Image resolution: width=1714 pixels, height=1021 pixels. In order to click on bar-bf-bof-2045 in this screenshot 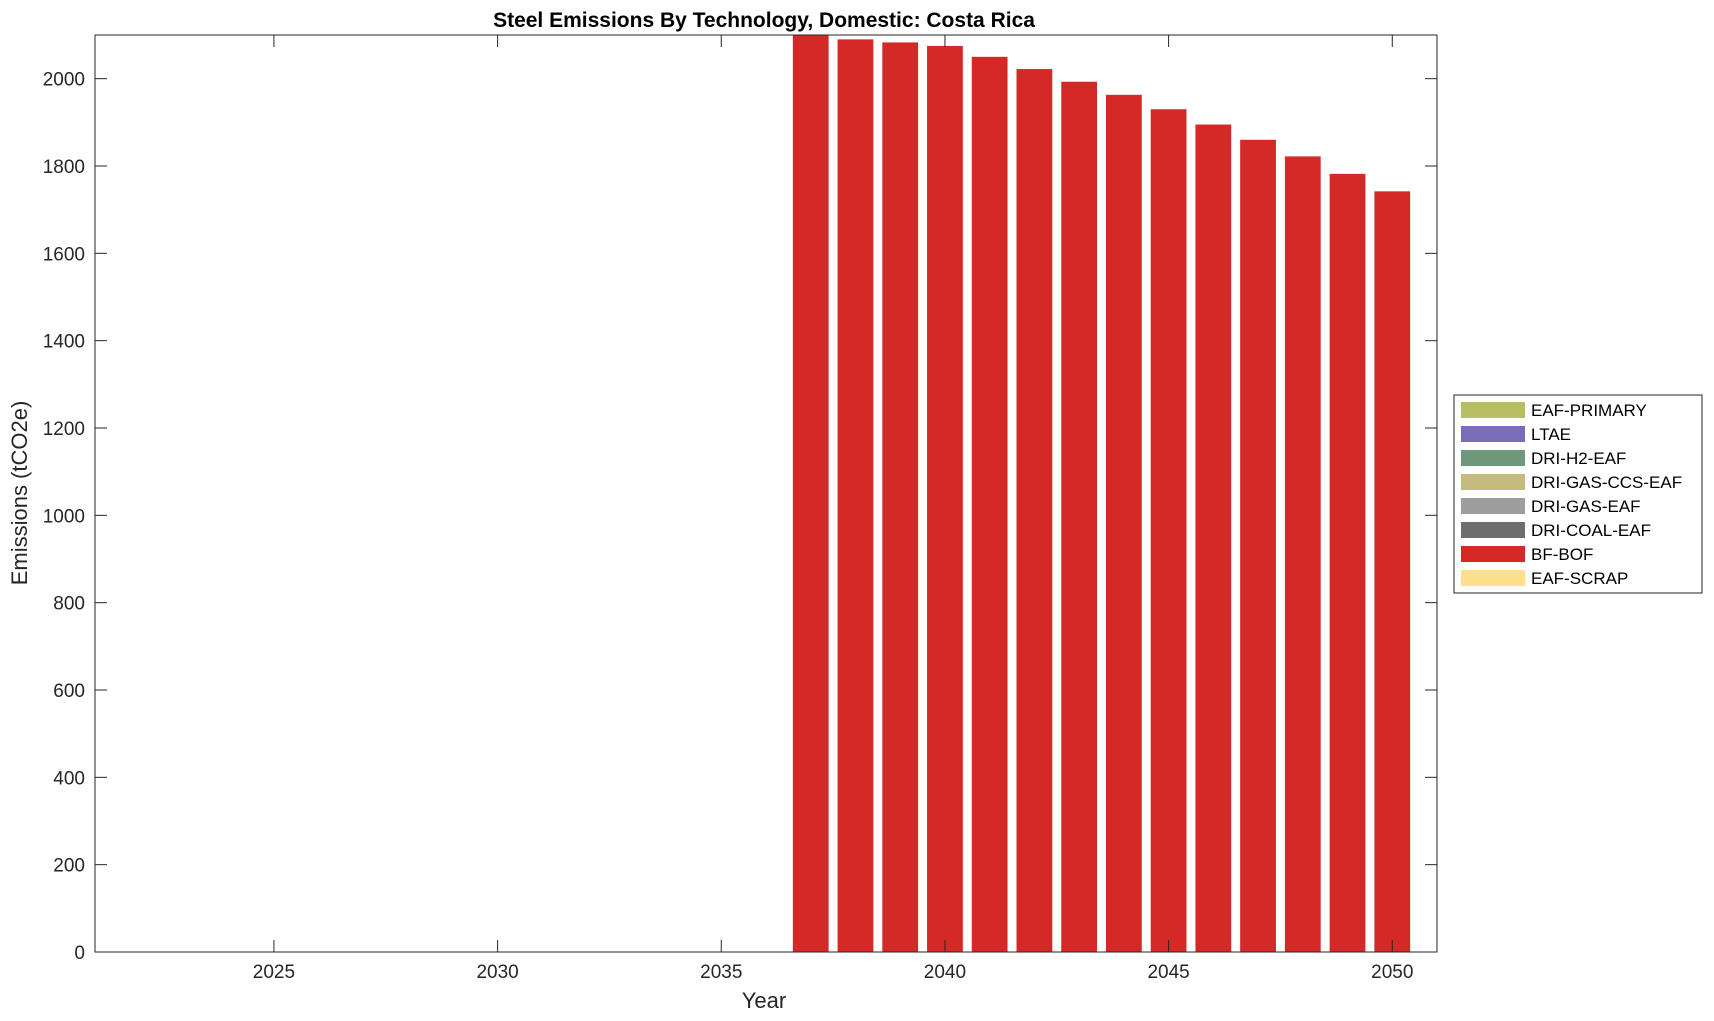, I will do `click(1168, 531)`.